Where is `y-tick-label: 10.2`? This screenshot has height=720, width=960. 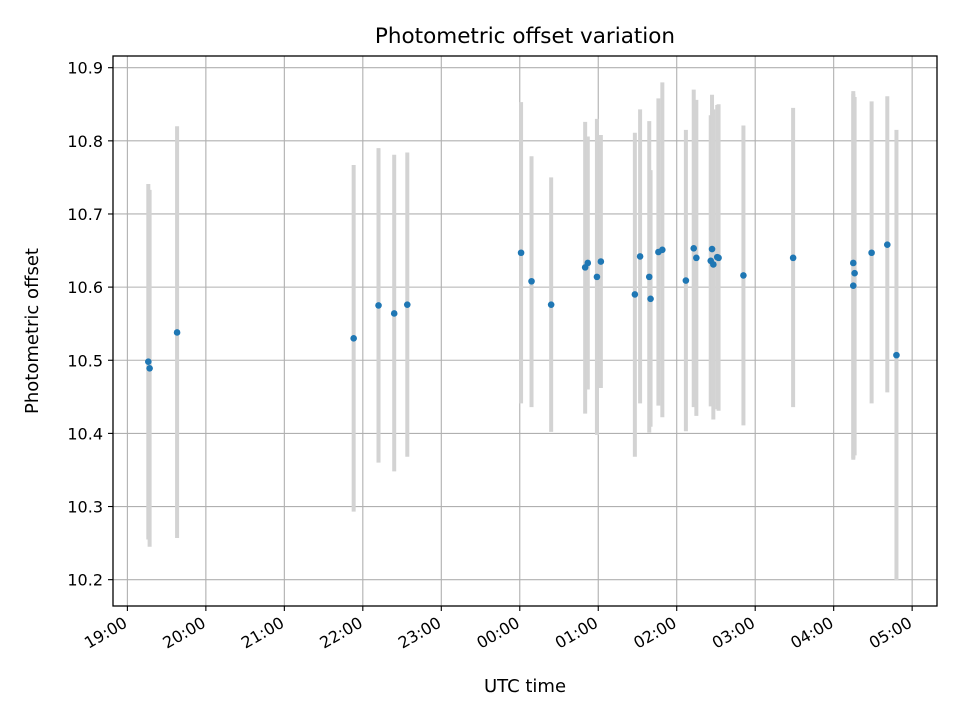 y-tick-label: 10.2 is located at coordinates (85, 580).